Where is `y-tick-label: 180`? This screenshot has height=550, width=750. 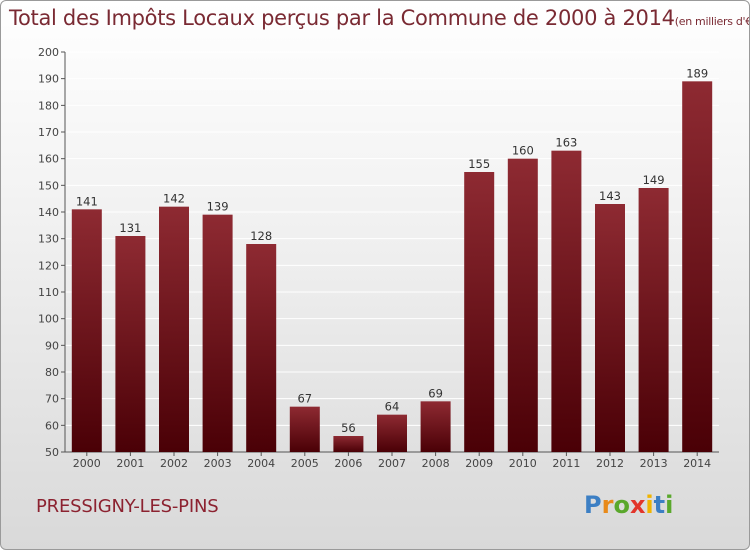
y-tick-label: 180 is located at coordinates (48, 105).